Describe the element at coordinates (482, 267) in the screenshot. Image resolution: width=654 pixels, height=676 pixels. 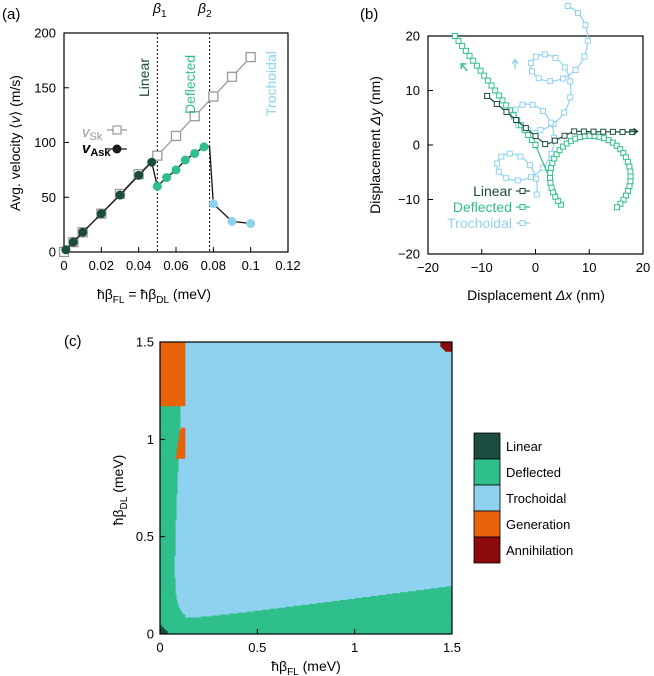
I see `x-tick-label: −10` at that location.